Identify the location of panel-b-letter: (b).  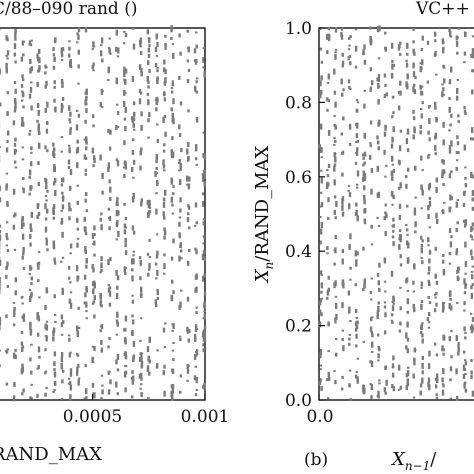
(316, 460).